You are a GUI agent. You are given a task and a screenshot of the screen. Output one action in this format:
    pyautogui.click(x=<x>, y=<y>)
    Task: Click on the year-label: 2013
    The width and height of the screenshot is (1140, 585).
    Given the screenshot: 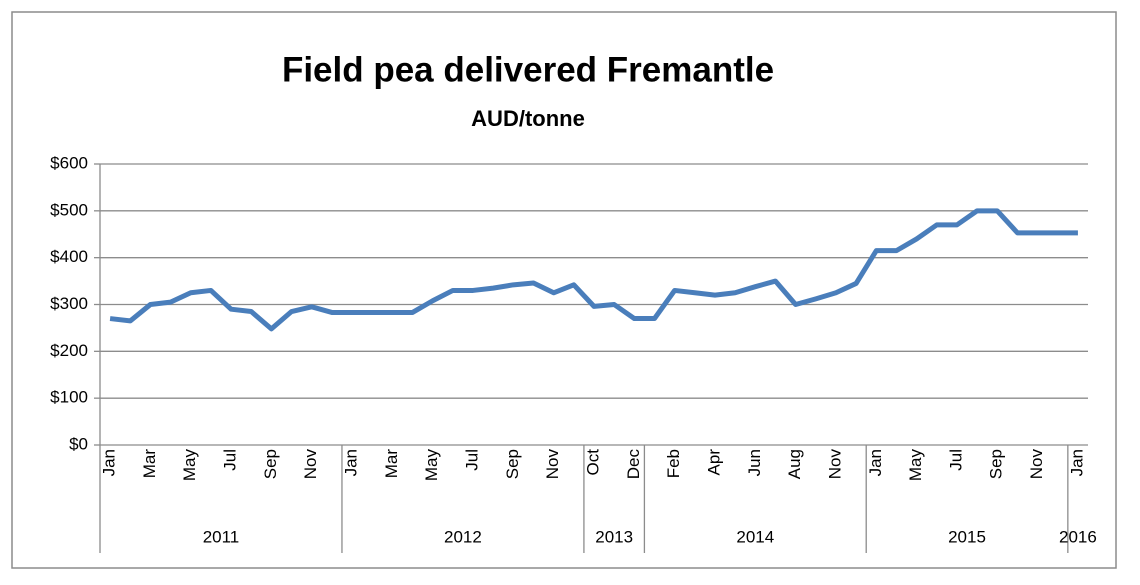 What is the action you would take?
    pyautogui.click(x=614, y=536)
    